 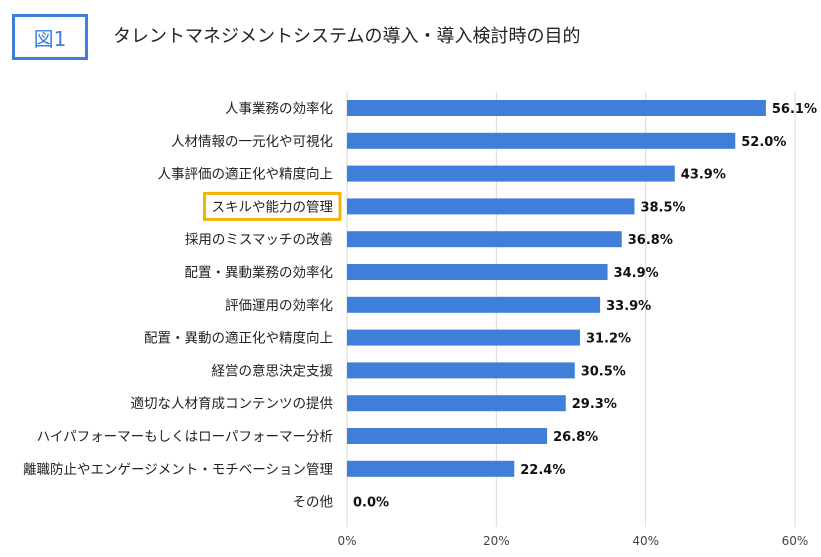 I want to click on value-label: 56.1%, so click(x=794, y=109).